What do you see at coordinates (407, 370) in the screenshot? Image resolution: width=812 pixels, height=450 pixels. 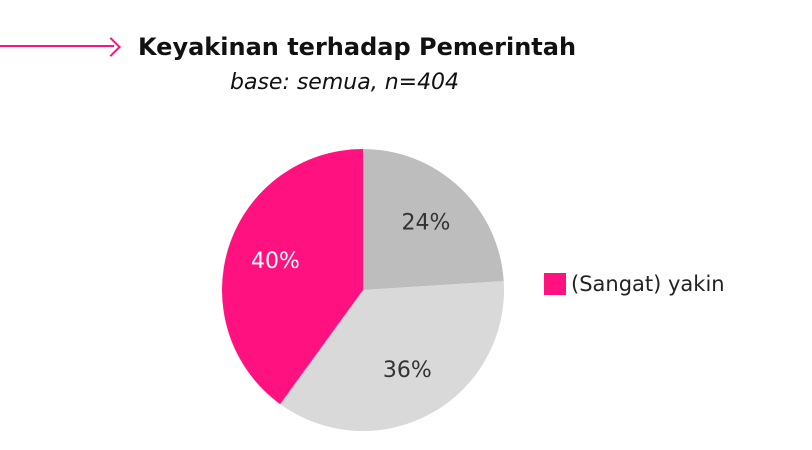 I see `pie-slice-label-1: 36%` at bounding box center [407, 370].